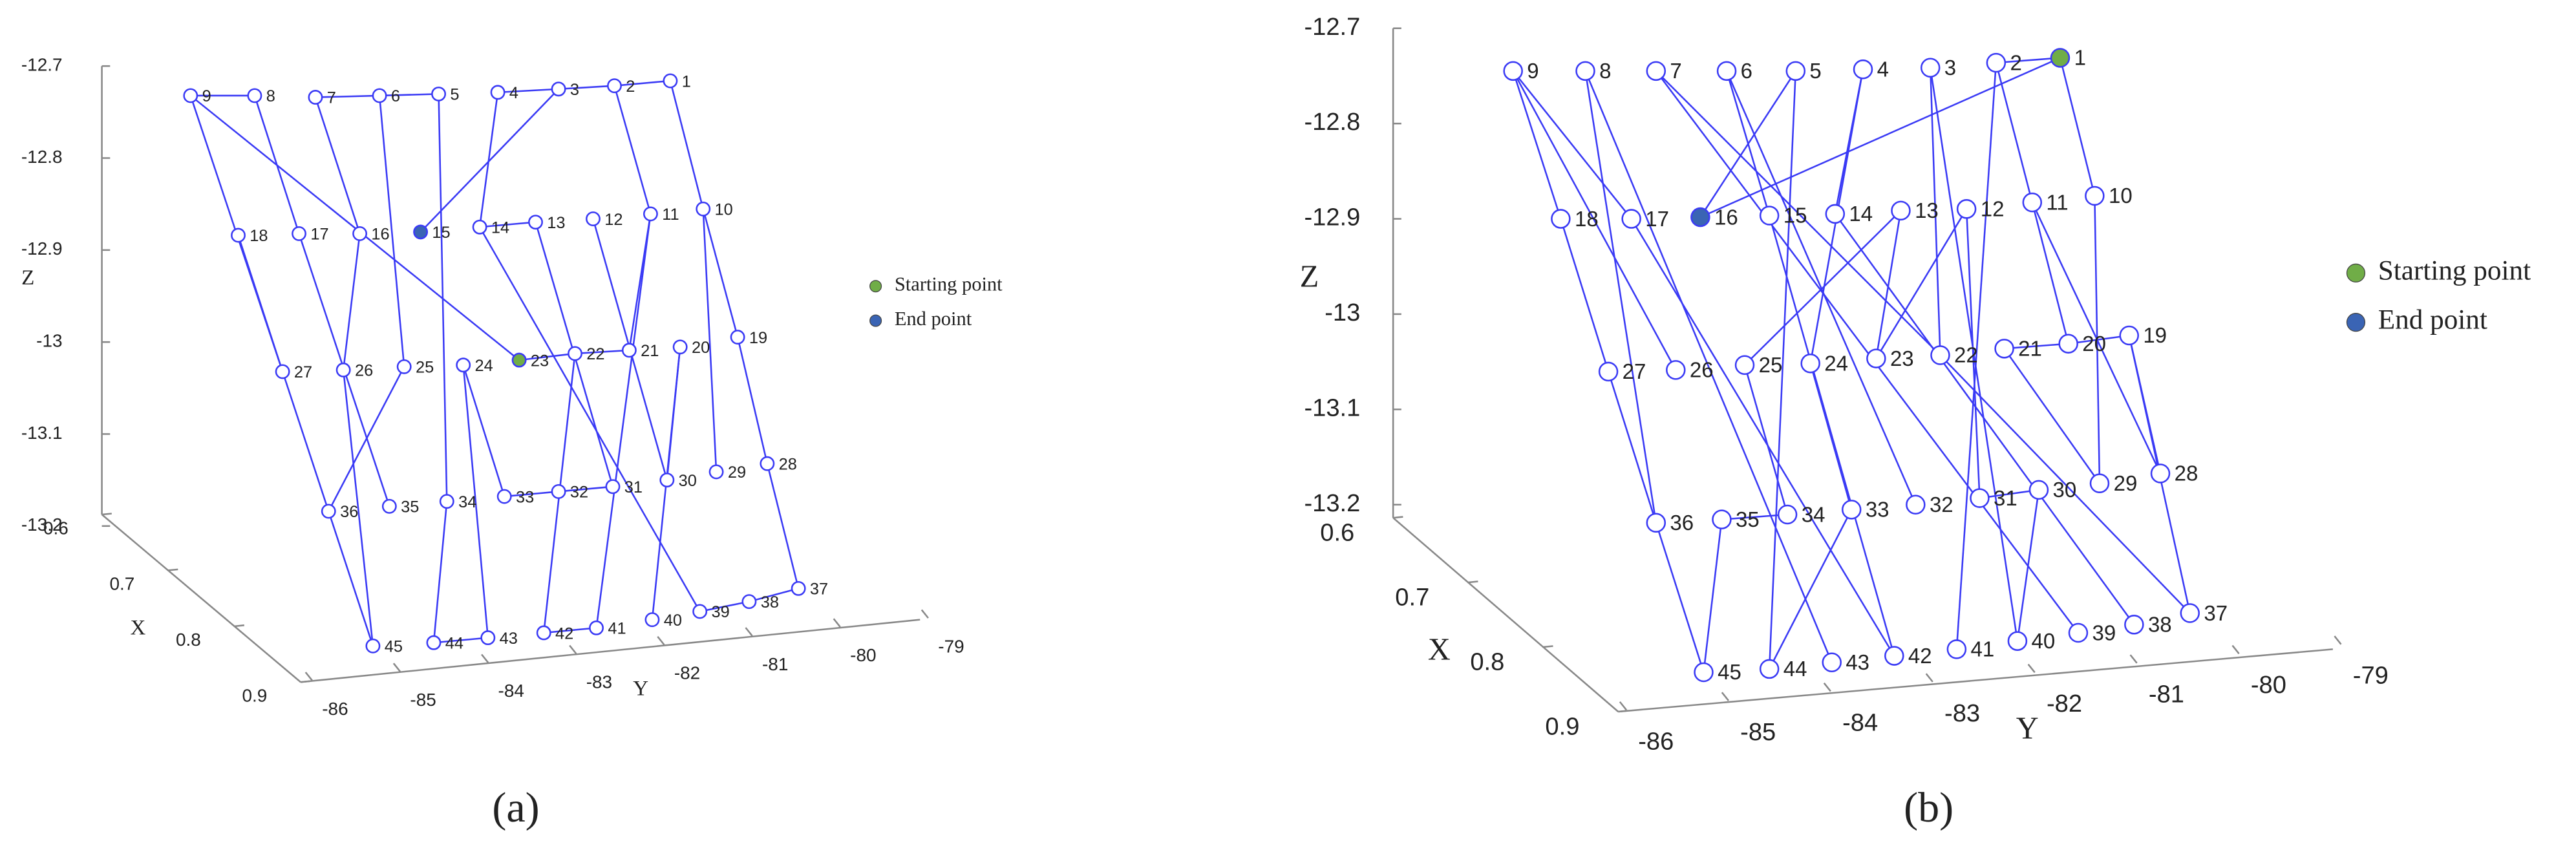 This screenshot has width=2576, height=850. Describe the element at coordinates (1332, 503) in the screenshot. I see `z-tick-label: -13.2` at that location.